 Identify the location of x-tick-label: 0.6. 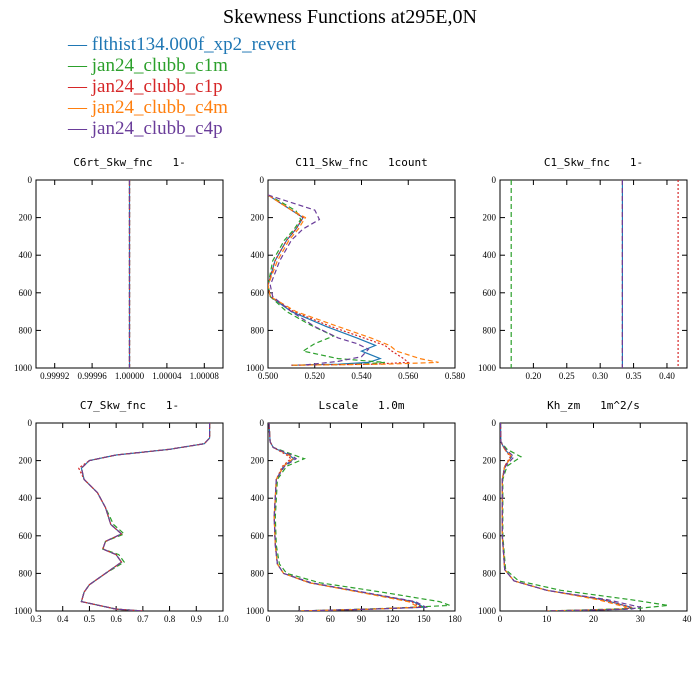
(117, 619).